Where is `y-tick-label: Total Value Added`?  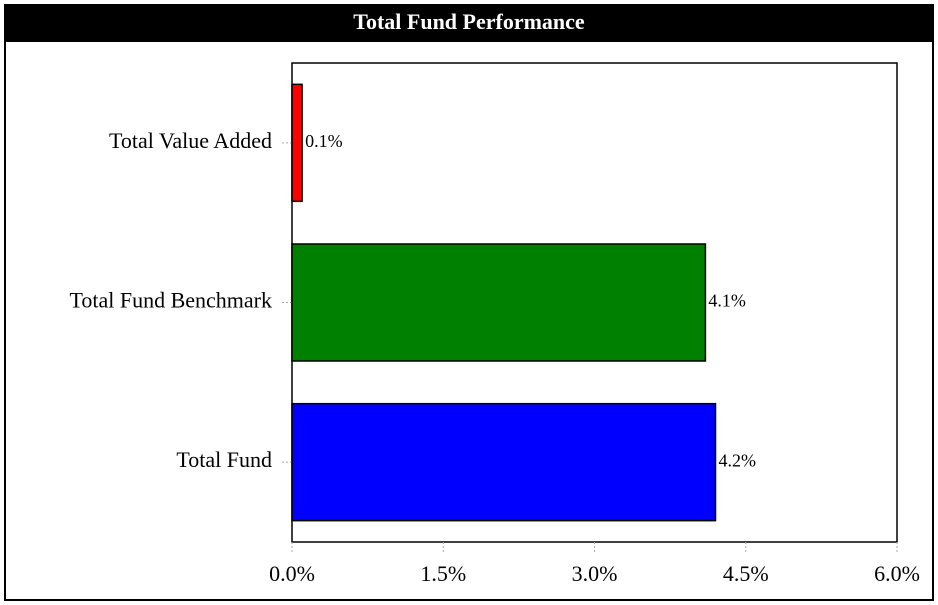 y-tick-label: Total Value Added is located at coordinates (190, 140).